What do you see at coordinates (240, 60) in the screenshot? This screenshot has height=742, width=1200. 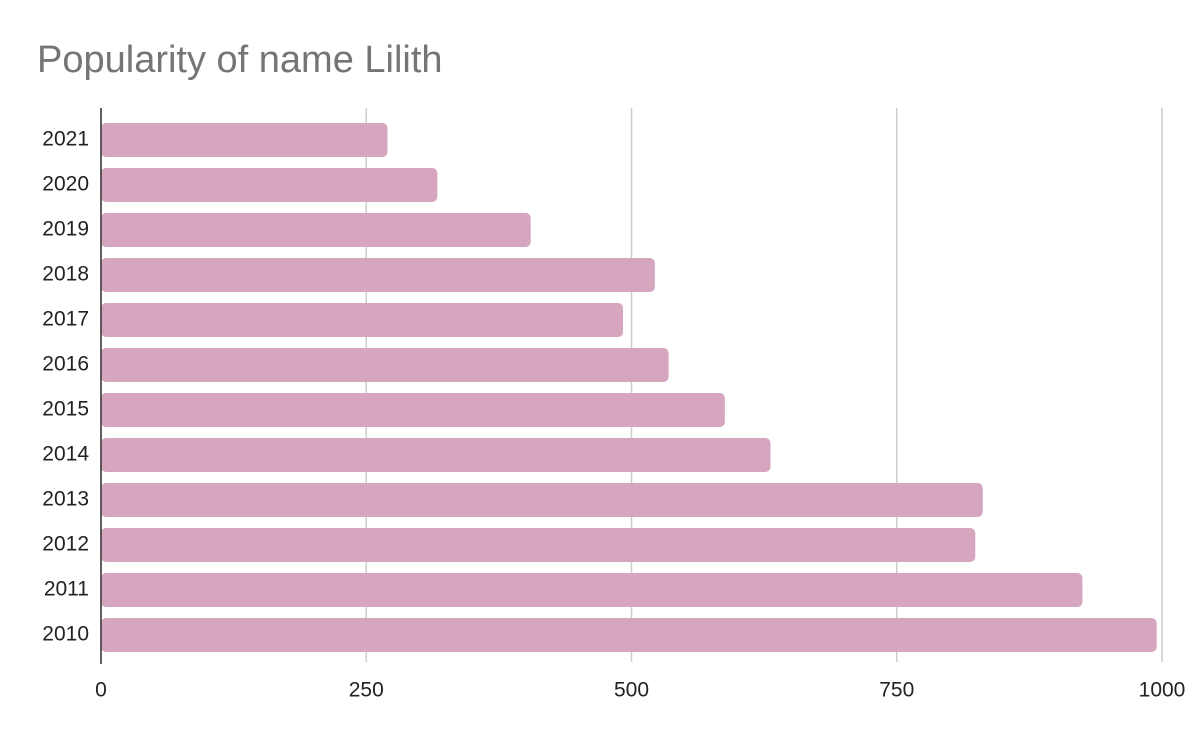 I see `chart-title: Popularity of name Lilith` at bounding box center [240, 60].